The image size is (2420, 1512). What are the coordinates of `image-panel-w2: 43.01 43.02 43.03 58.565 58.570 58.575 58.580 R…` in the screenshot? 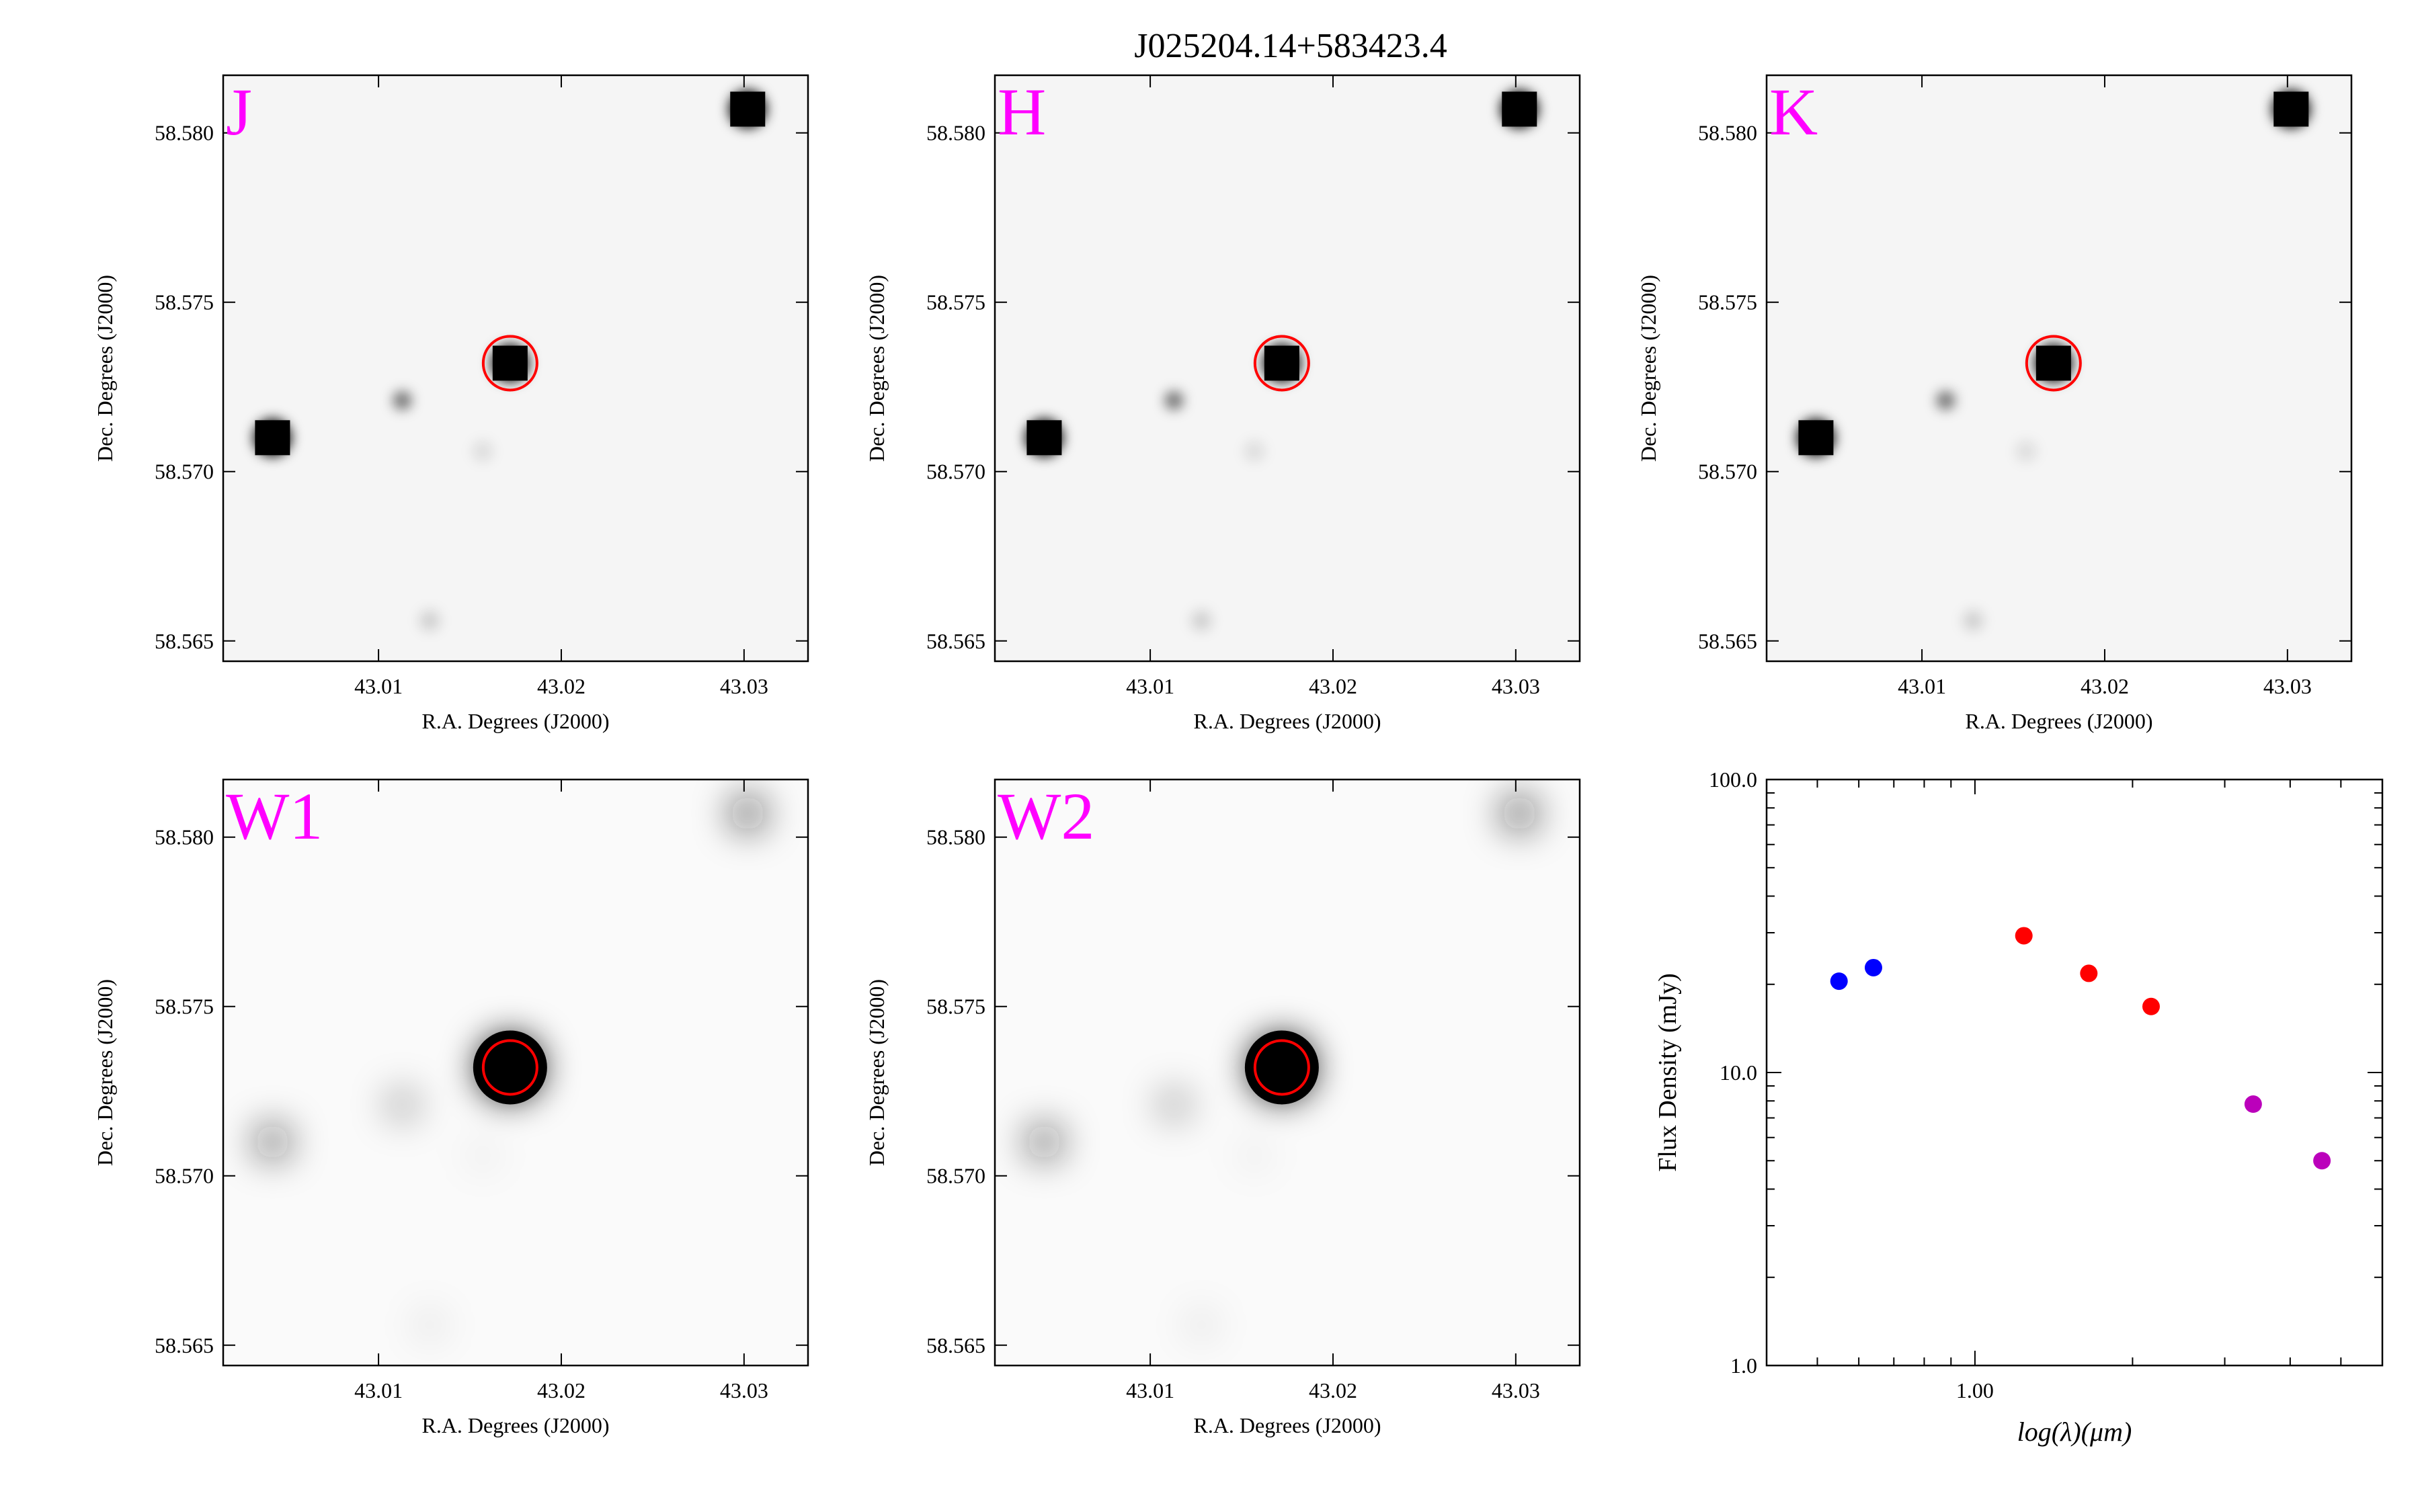 It's located at (1222, 1107).